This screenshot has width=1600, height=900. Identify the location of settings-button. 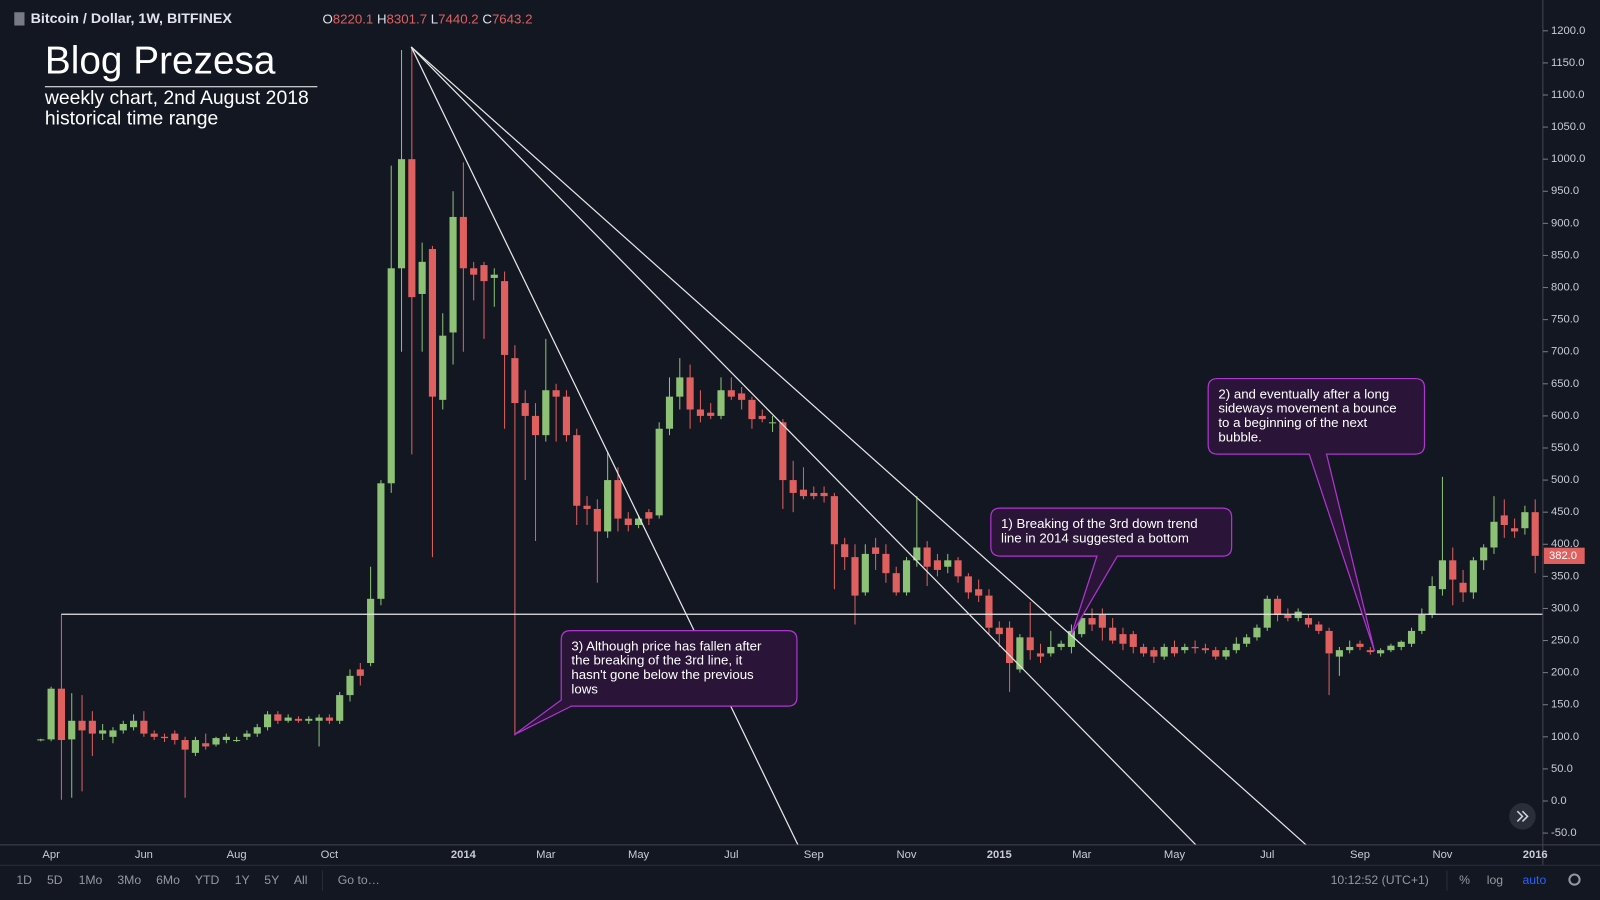
(1574, 879).